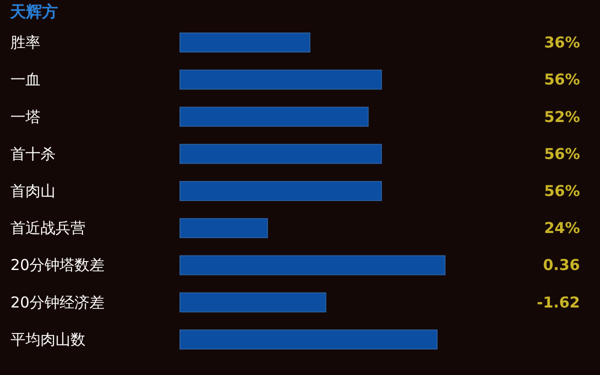  I want to click on y-tick-label: 平均肉山数, so click(48, 339).